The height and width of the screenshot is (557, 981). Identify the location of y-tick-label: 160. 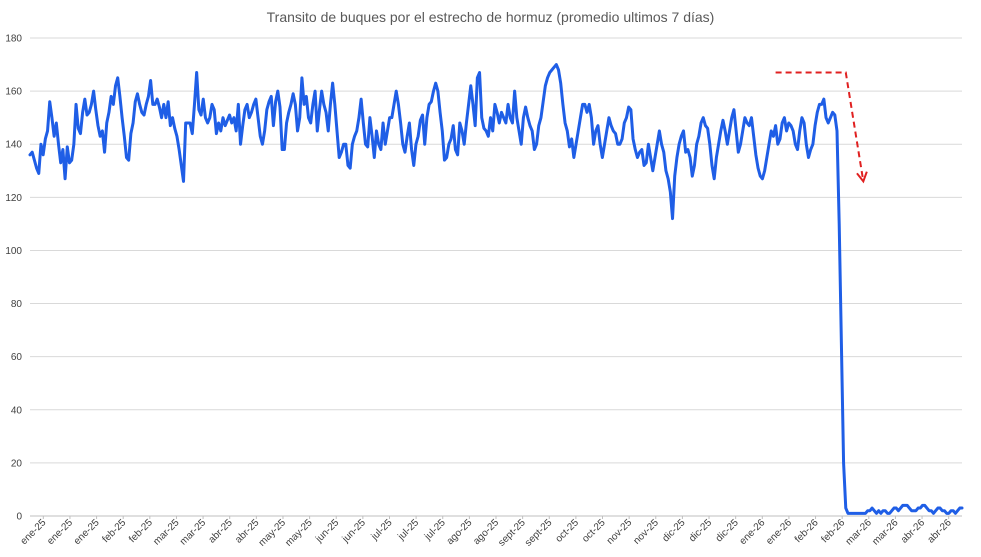
(13, 92).